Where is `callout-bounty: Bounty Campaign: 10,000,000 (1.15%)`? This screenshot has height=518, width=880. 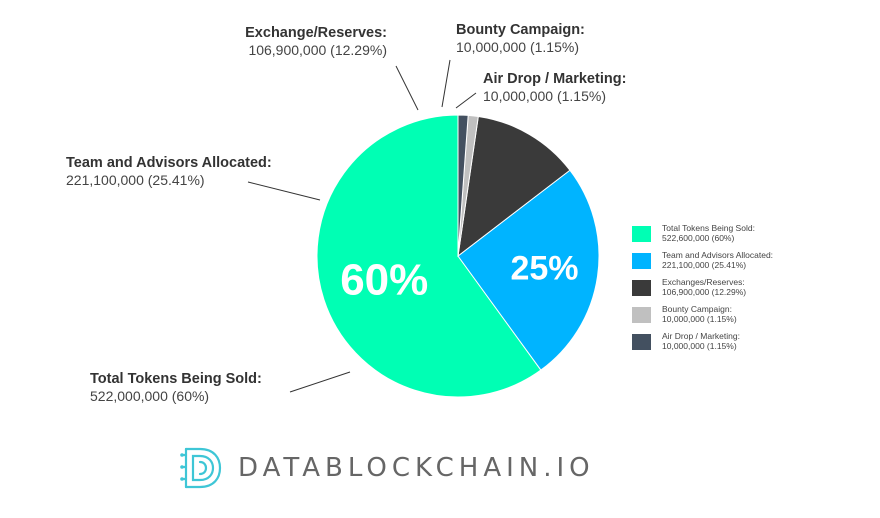 callout-bounty: Bounty Campaign: 10,000,000 (1.15%) is located at coordinates (520, 39).